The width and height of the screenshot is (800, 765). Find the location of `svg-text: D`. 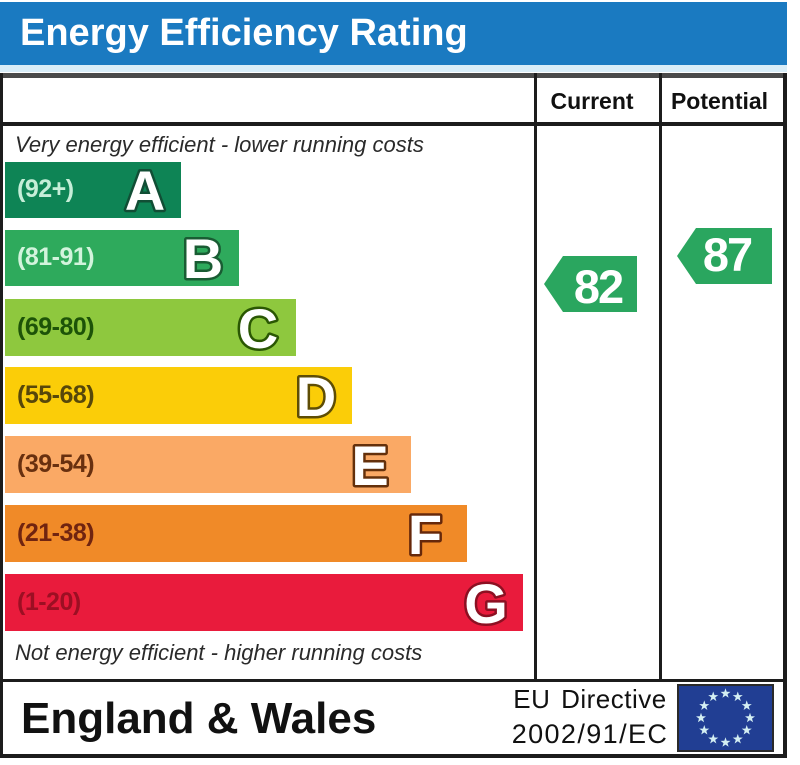

svg-text: D is located at coordinates (316, 396).